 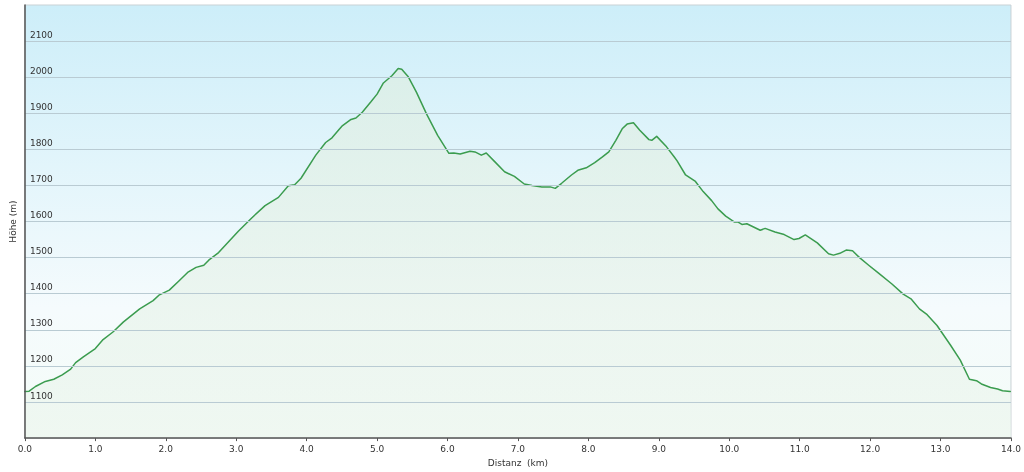 I want to click on x-tick-label: 9.0, so click(x=659, y=448).